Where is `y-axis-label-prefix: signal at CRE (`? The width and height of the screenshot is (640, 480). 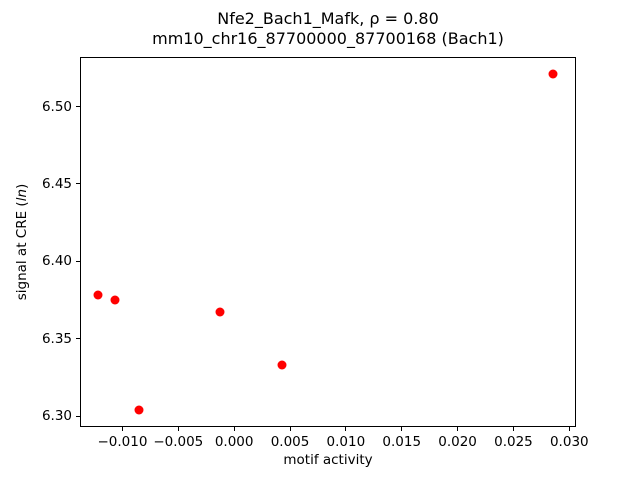 y-axis-label-prefix: signal at CRE ( is located at coordinates (22, 251).